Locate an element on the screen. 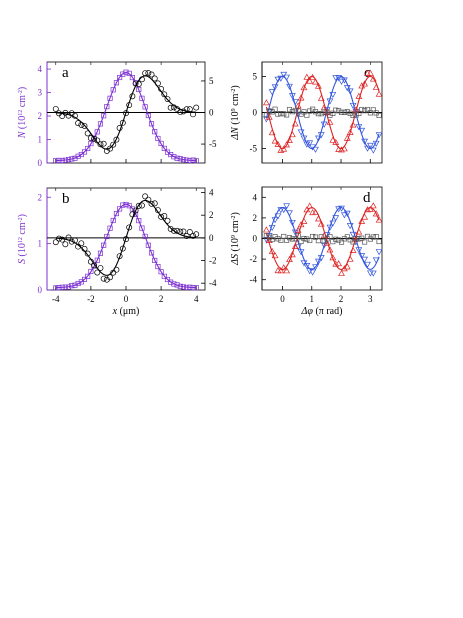 This screenshot has height=618, width=463. panel-d-axis-label-part: ) is located at coordinates (235, 213).